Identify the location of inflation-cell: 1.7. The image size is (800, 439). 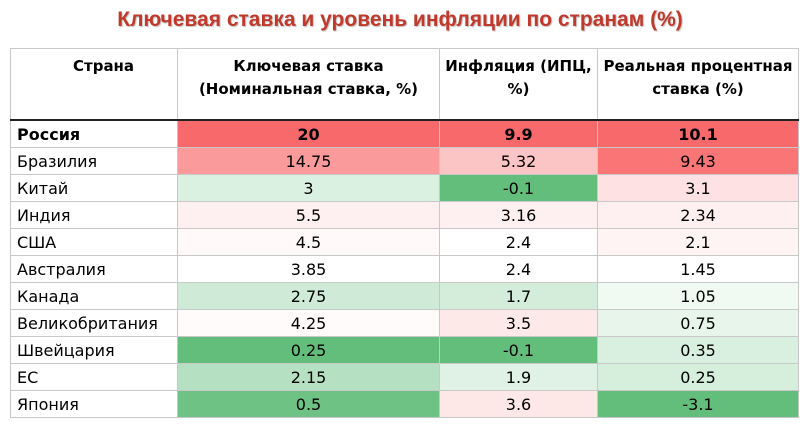
(518, 296).